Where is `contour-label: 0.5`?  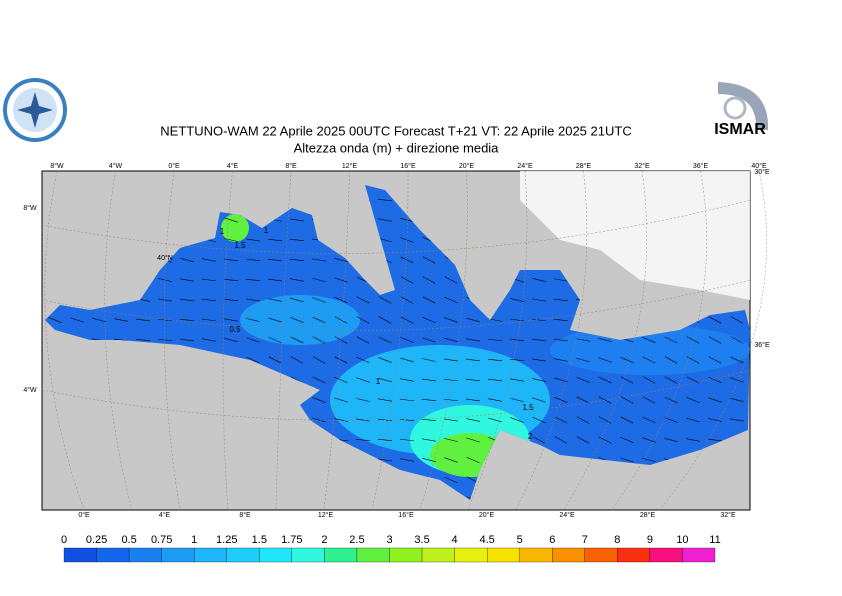
contour-label: 0.5 is located at coordinates (235, 329).